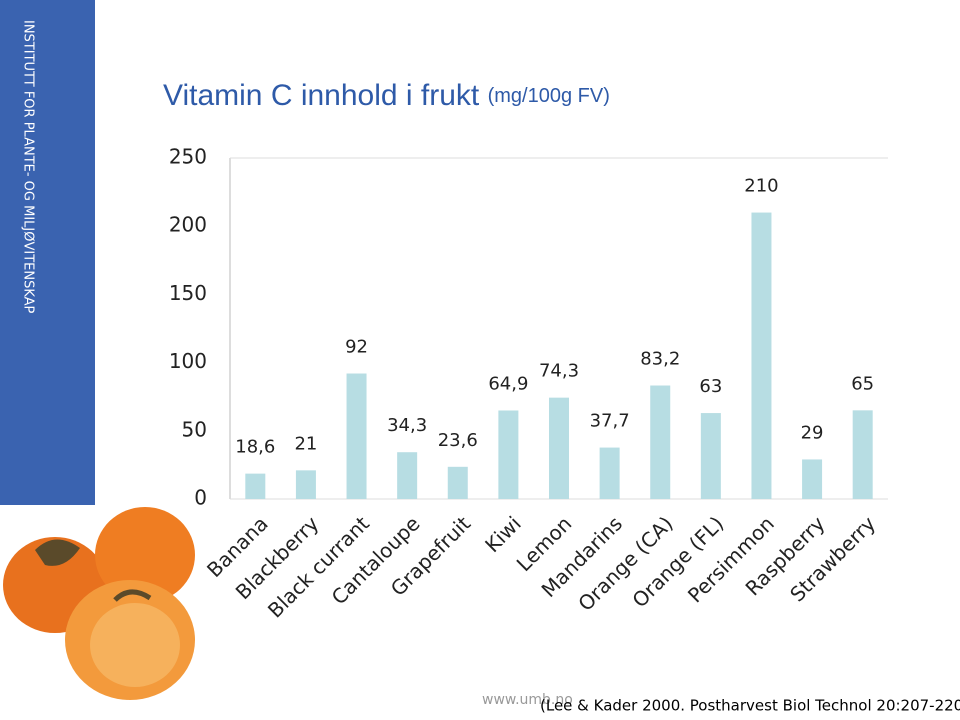 The width and height of the screenshot is (960, 720). What do you see at coordinates (321, 95) in the screenshot?
I see `title: Vitamin C innhold i frukt` at bounding box center [321, 95].